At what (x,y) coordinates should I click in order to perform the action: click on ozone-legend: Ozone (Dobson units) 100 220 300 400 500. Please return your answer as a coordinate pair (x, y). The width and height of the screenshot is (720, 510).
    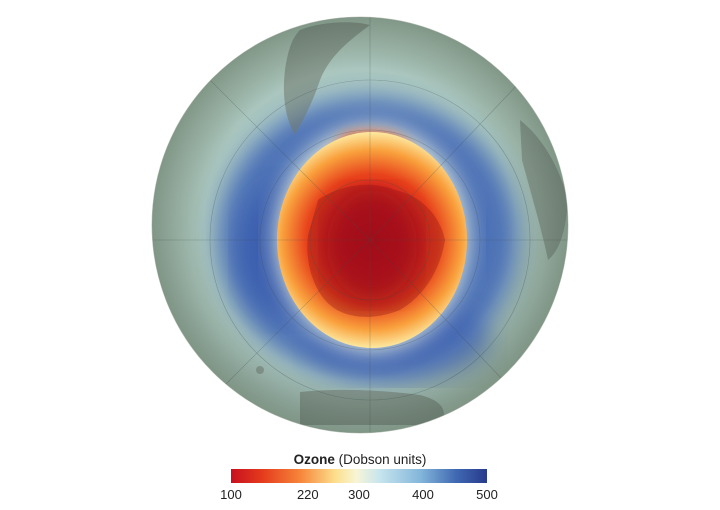
    Looking at the image, I should click on (360, 481).